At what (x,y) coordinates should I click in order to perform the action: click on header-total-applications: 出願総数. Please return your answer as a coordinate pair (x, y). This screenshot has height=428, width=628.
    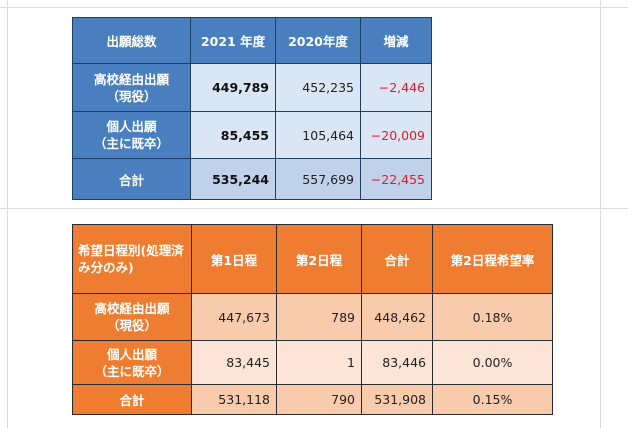
    Looking at the image, I should click on (131, 40).